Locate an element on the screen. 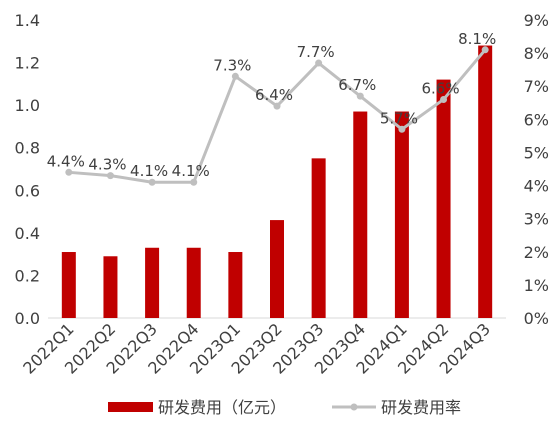  y-left-tick-label: 0.0 is located at coordinates (27, 318).